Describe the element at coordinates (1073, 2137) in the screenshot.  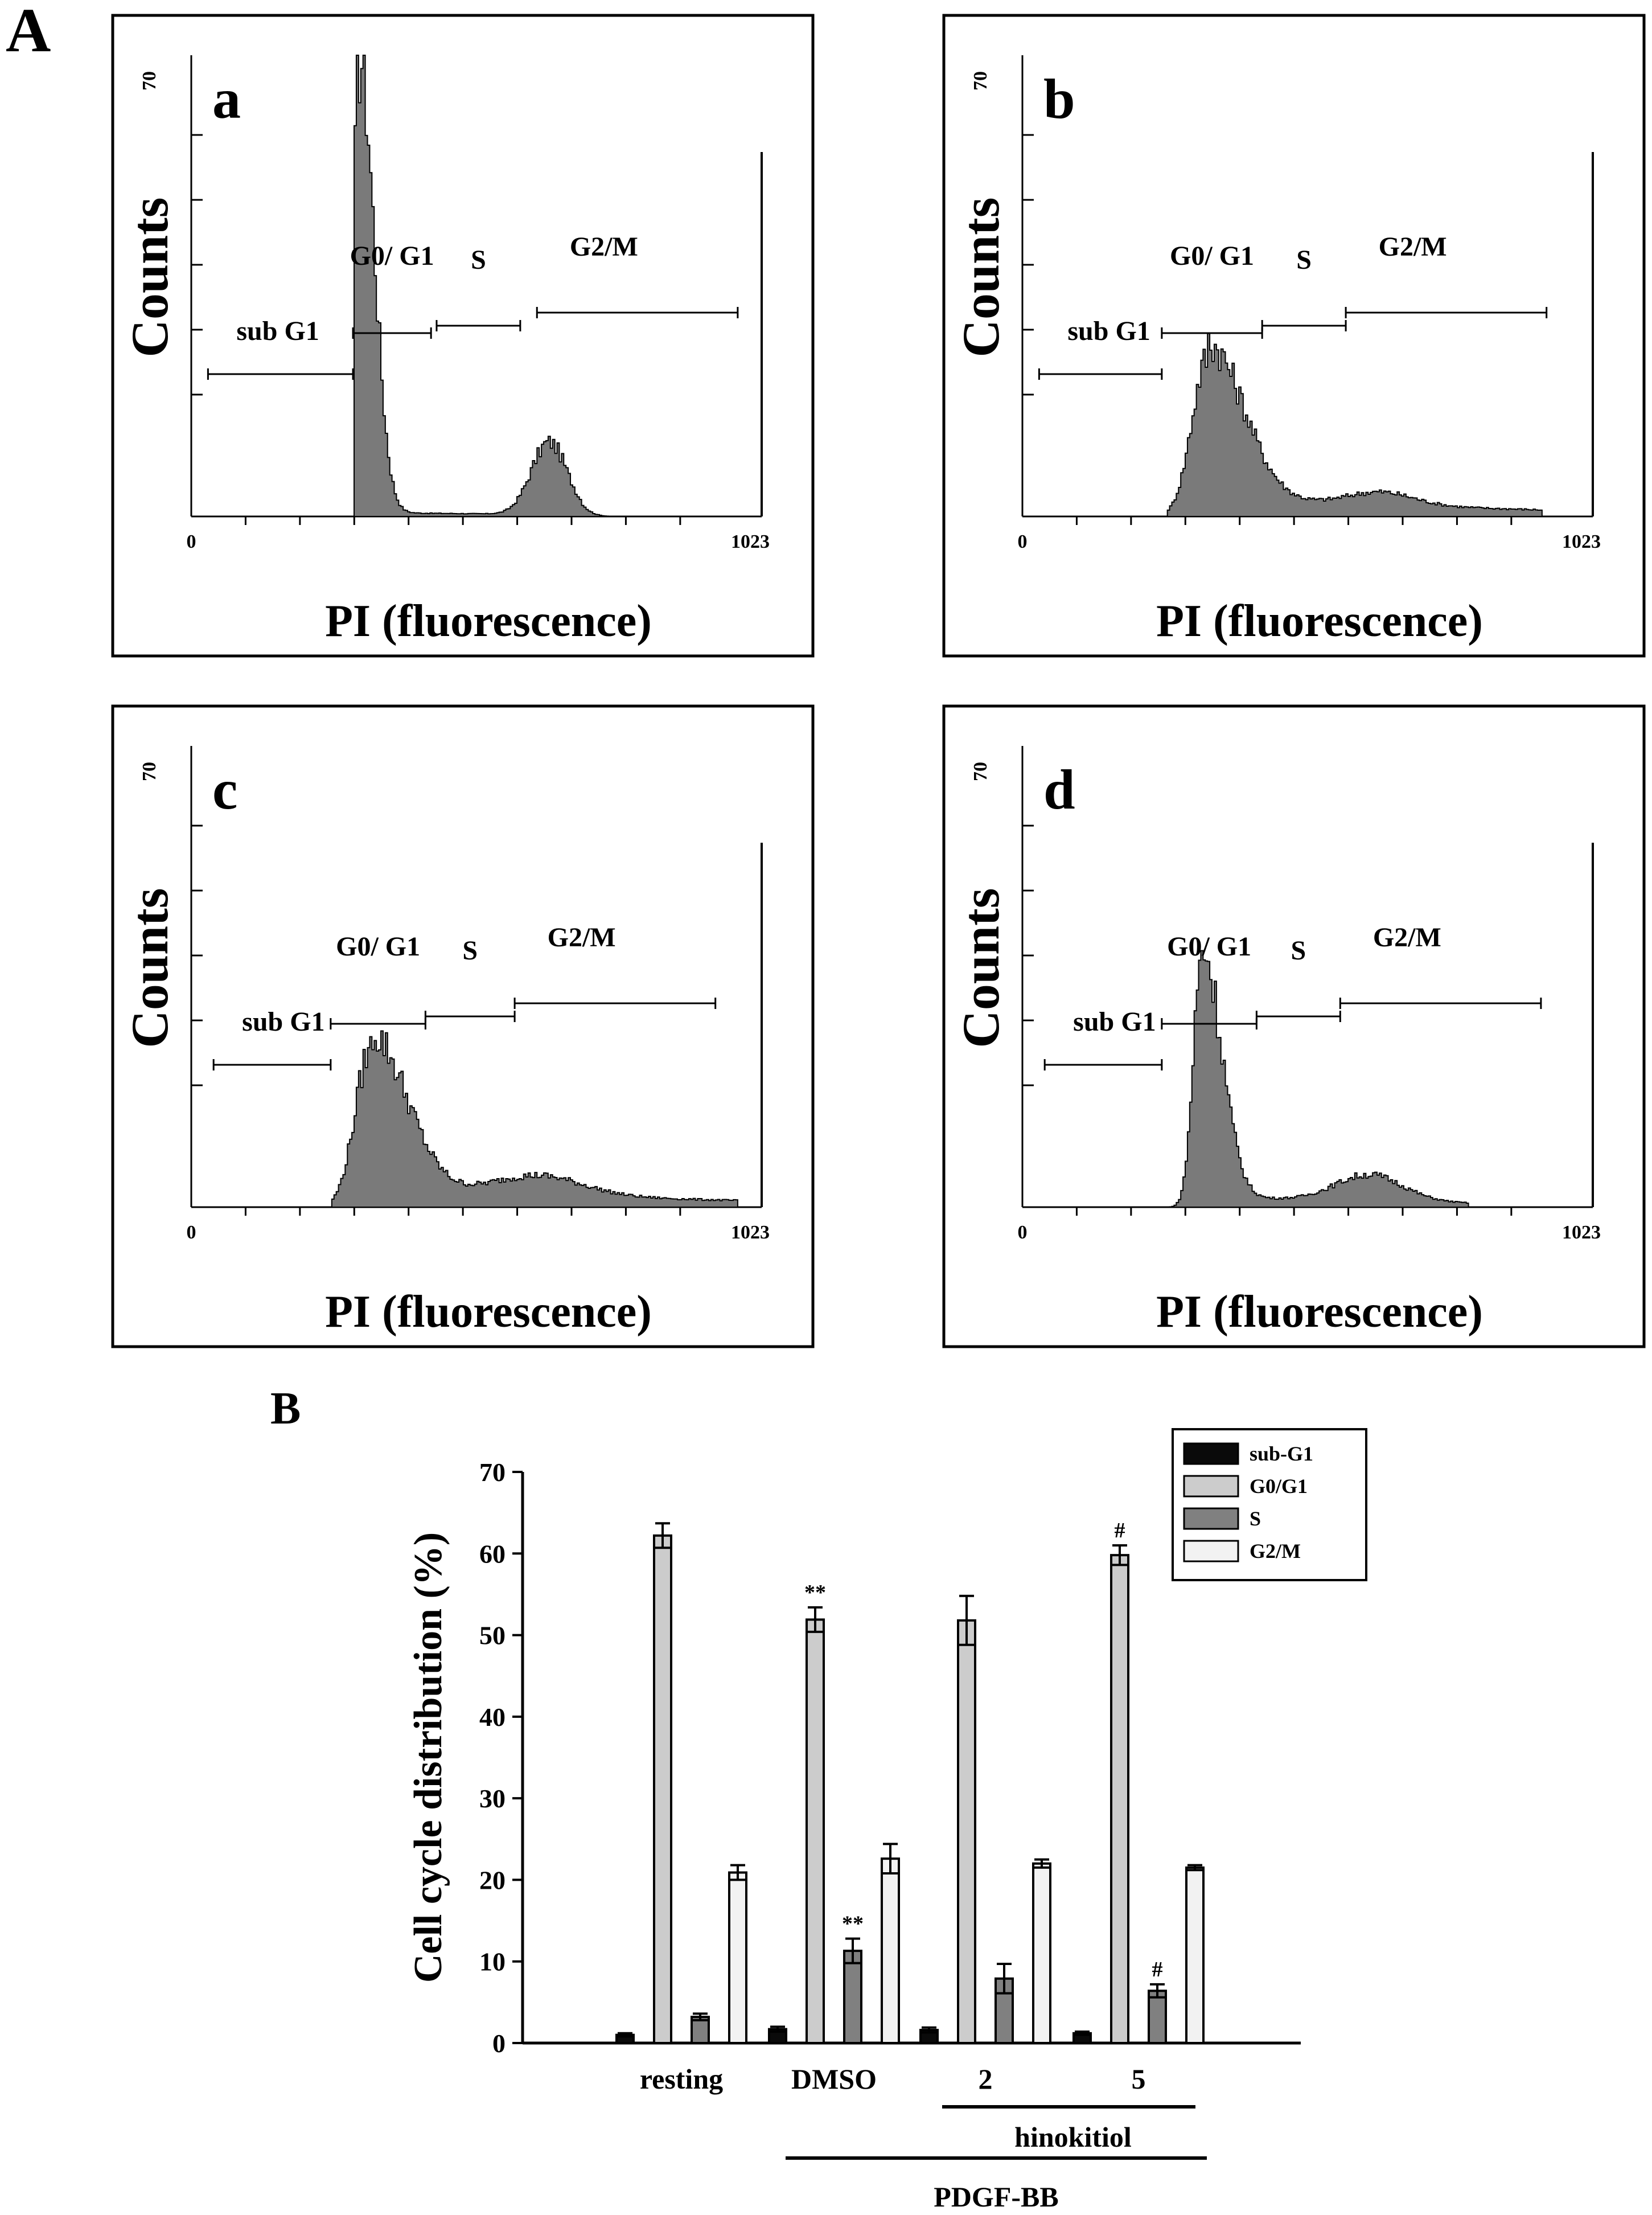
I see `group-label-hinokitiol: hinokitiol` at that location.